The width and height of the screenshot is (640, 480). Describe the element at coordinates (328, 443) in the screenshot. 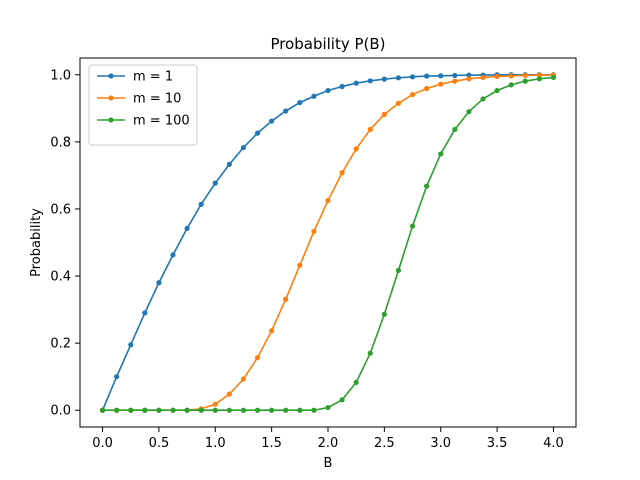

I see `x-tick-label: 2.0` at that location.